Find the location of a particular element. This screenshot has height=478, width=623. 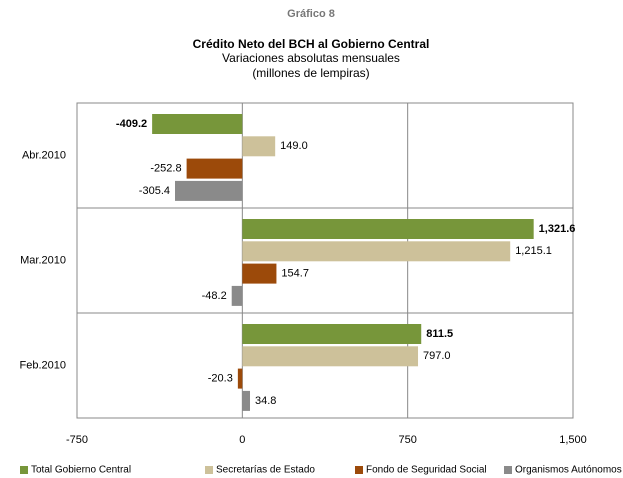

legend-label: Total Gobierno Central is located at coordinates (81, 470).